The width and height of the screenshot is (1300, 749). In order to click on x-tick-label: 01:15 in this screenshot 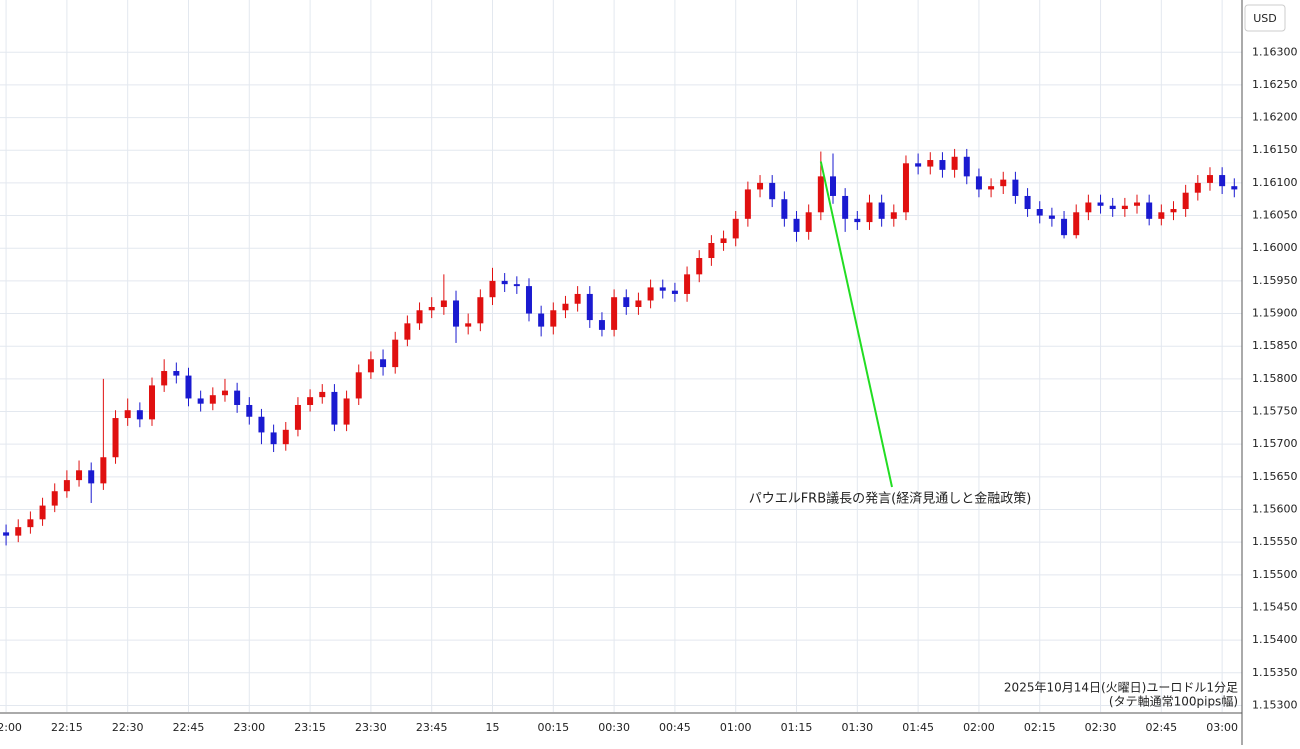, I will do `click(797, 727)`.